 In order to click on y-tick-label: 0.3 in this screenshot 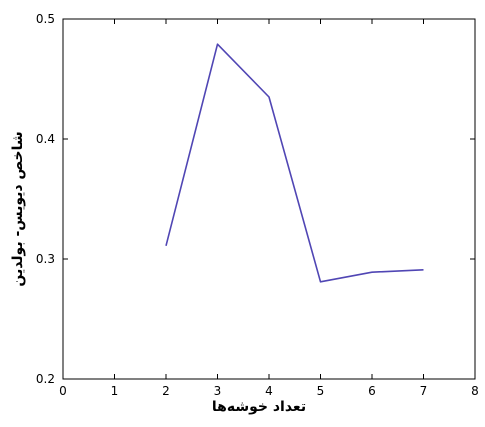, I will do `click(45, 259)`.